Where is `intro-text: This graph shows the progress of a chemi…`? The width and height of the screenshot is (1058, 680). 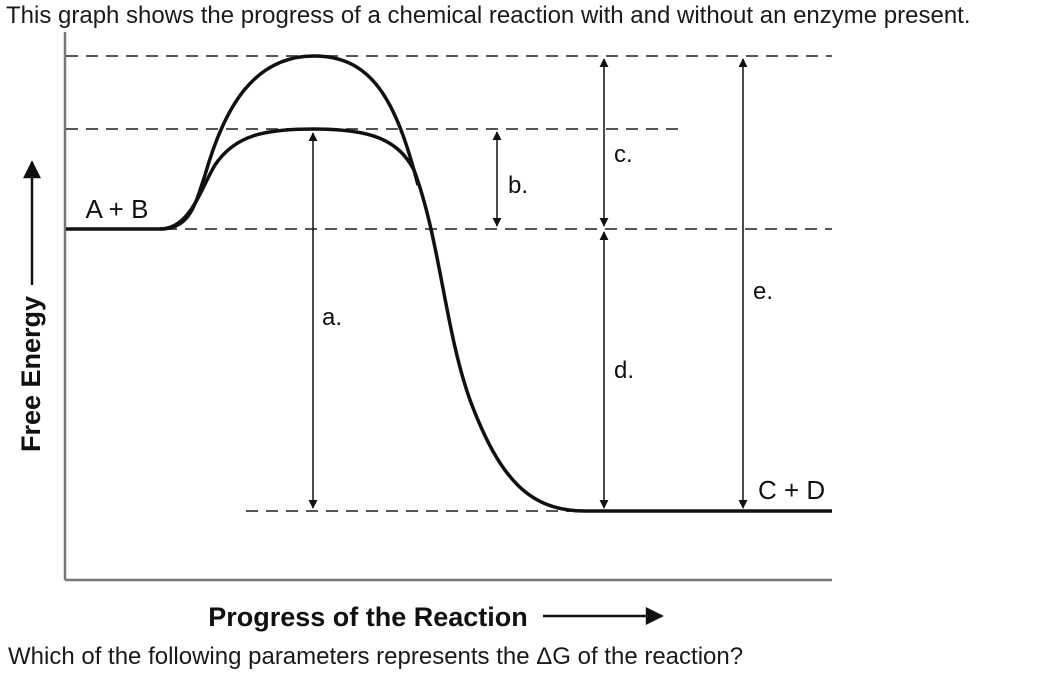
intro-text: This graph shows the progress of a chemi… is located at coordinates (488, 15).